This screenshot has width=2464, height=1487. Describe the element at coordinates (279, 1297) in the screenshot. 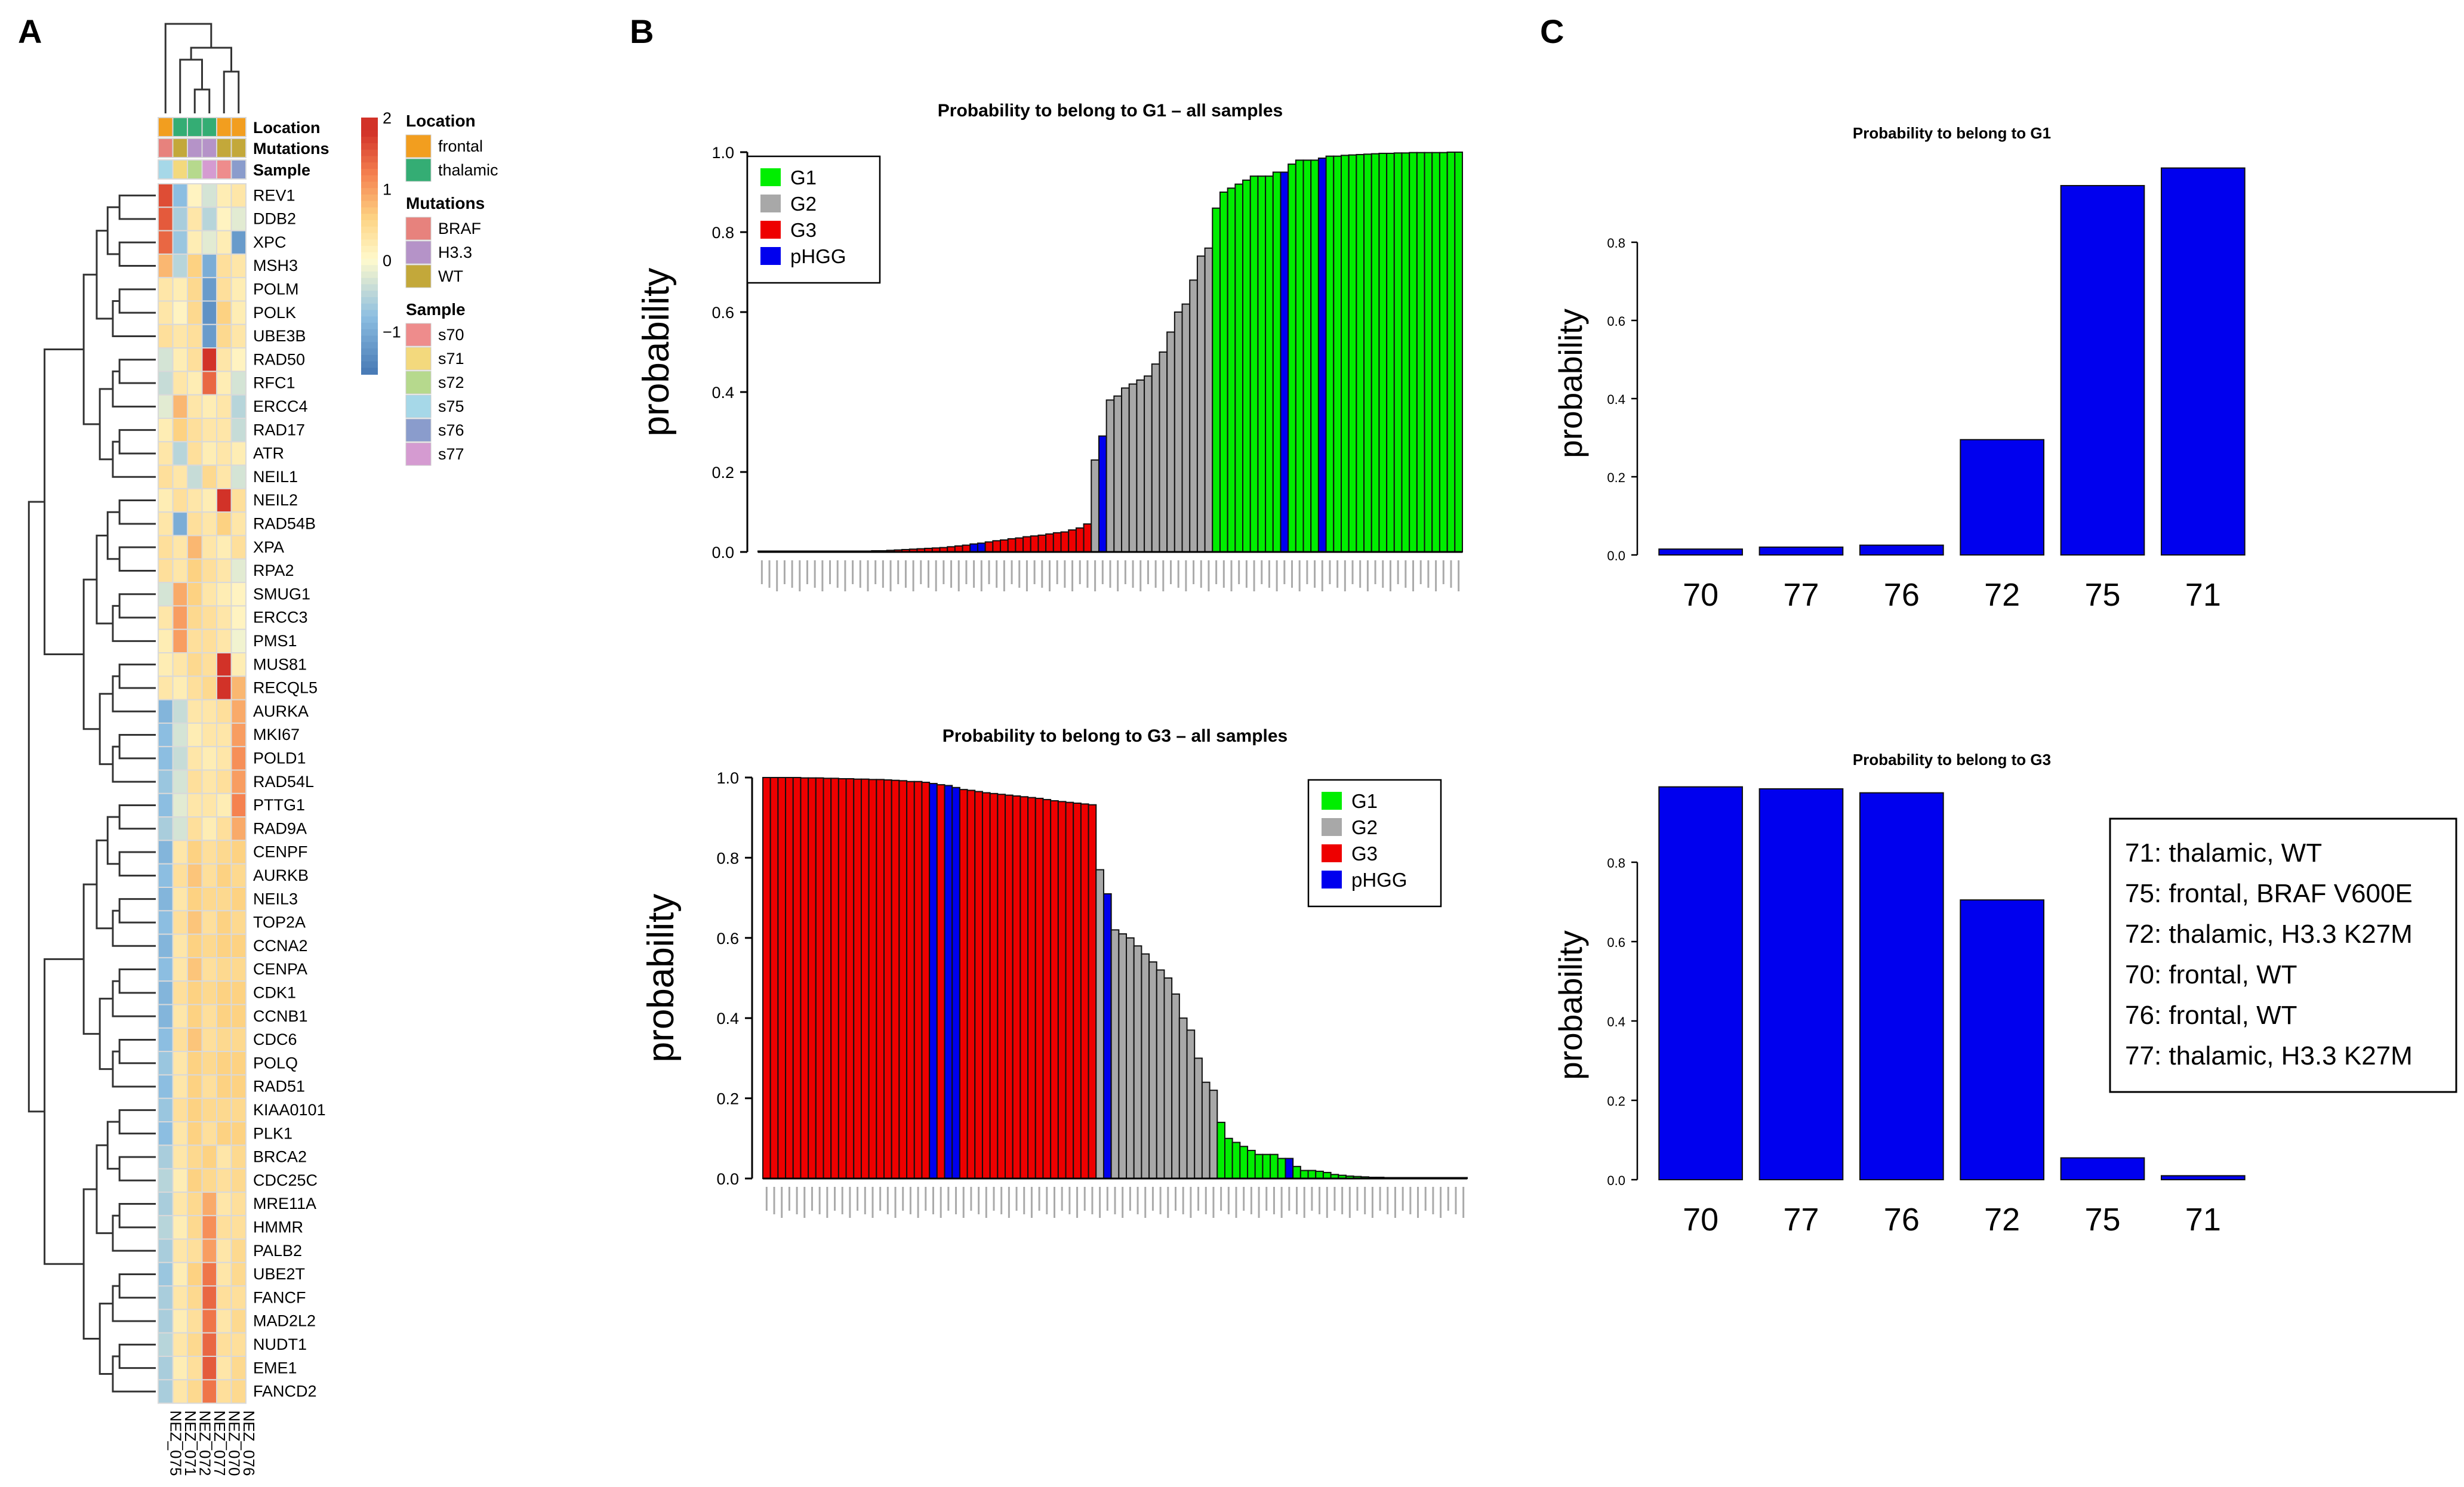

I see `gene-label: FANCF` at that location.